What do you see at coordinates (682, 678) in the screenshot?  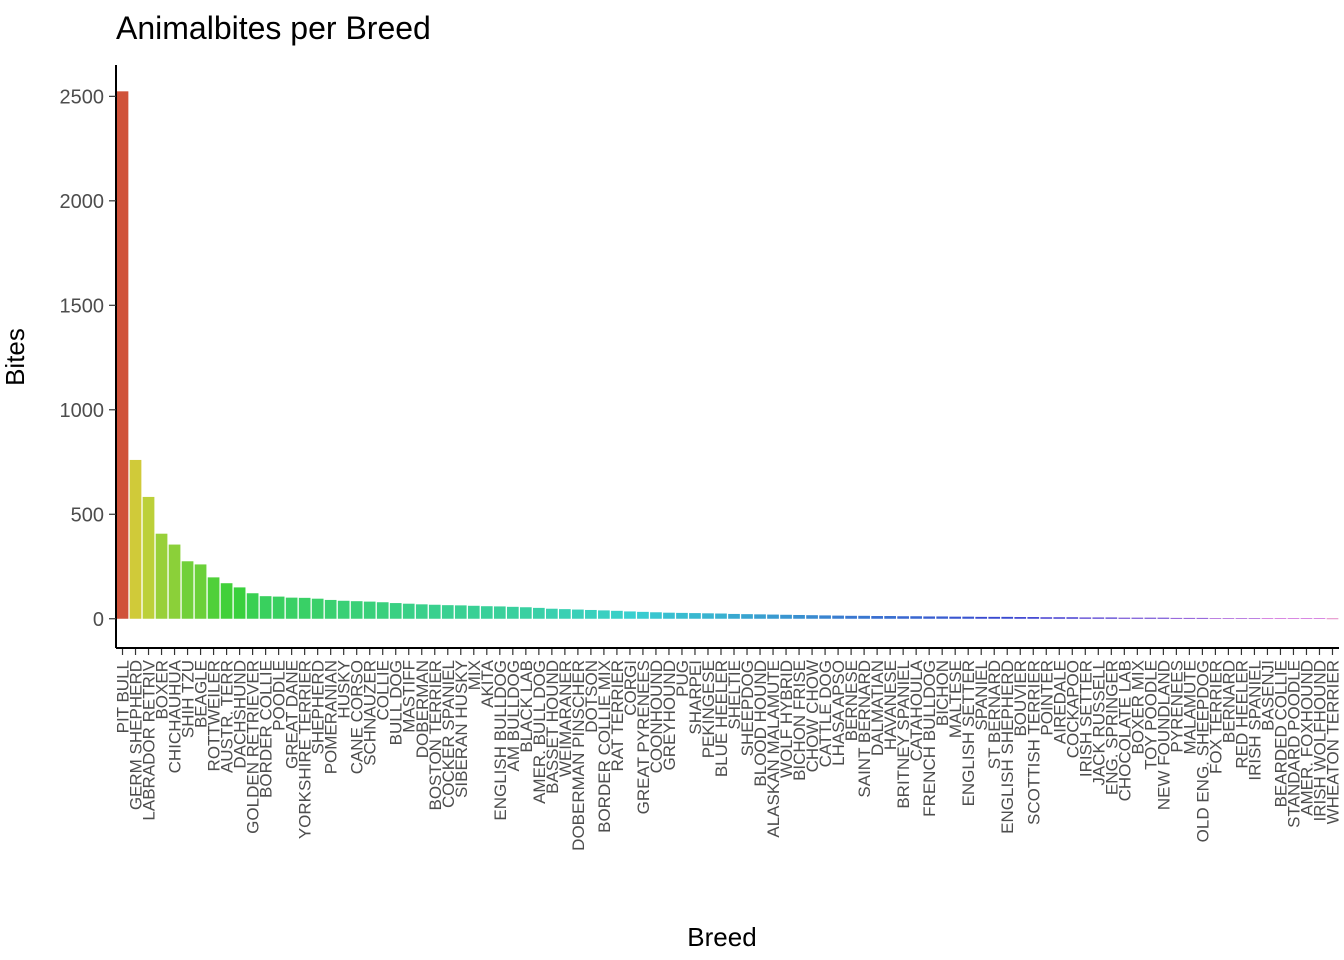 I see `x-tick-label: PUG` at bounding box center [682, 678].